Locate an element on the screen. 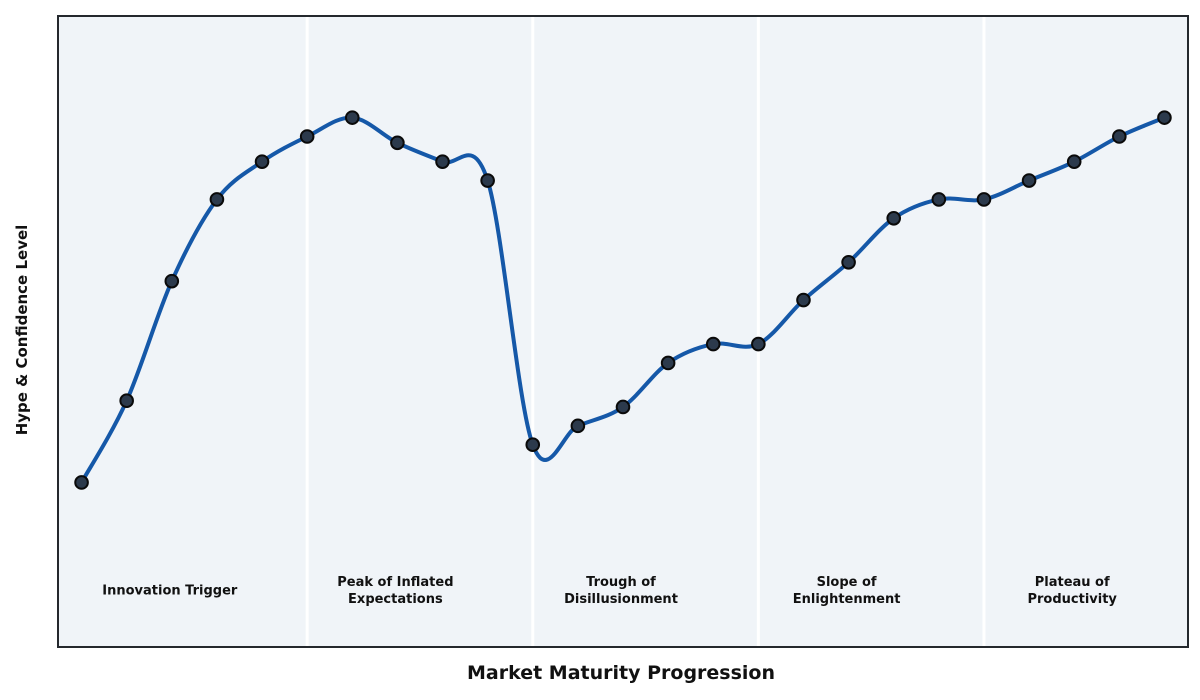 The width and height of the screenshot is (1200, 700). x-axis-label: Market Maturity Progression is located at coordinates (621, 673).